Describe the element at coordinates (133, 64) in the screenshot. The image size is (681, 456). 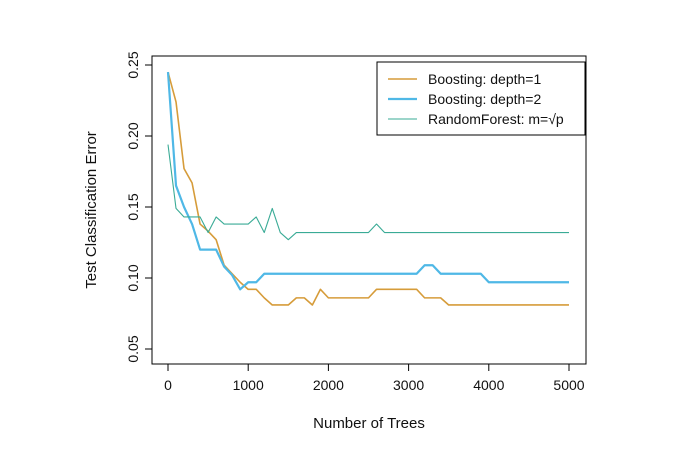
I see `y-tick-label: 0.25` at that location.